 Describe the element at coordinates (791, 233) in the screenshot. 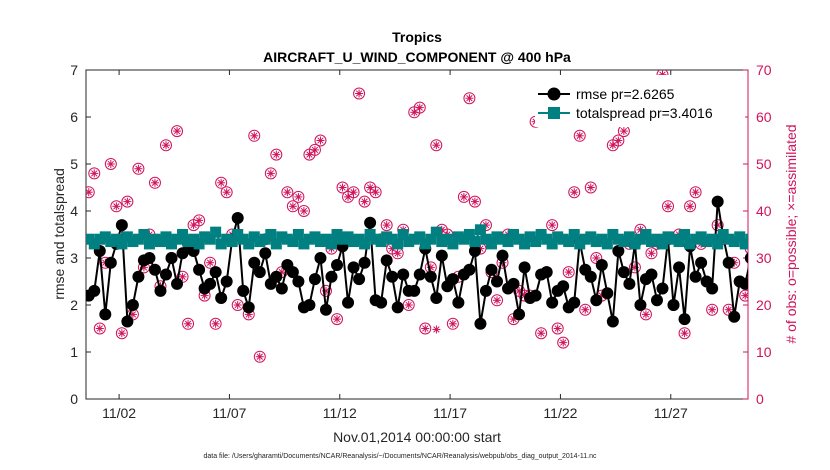

I see `y2-axis-label: # of obs: o=possible; ×=assimilated` at that location.